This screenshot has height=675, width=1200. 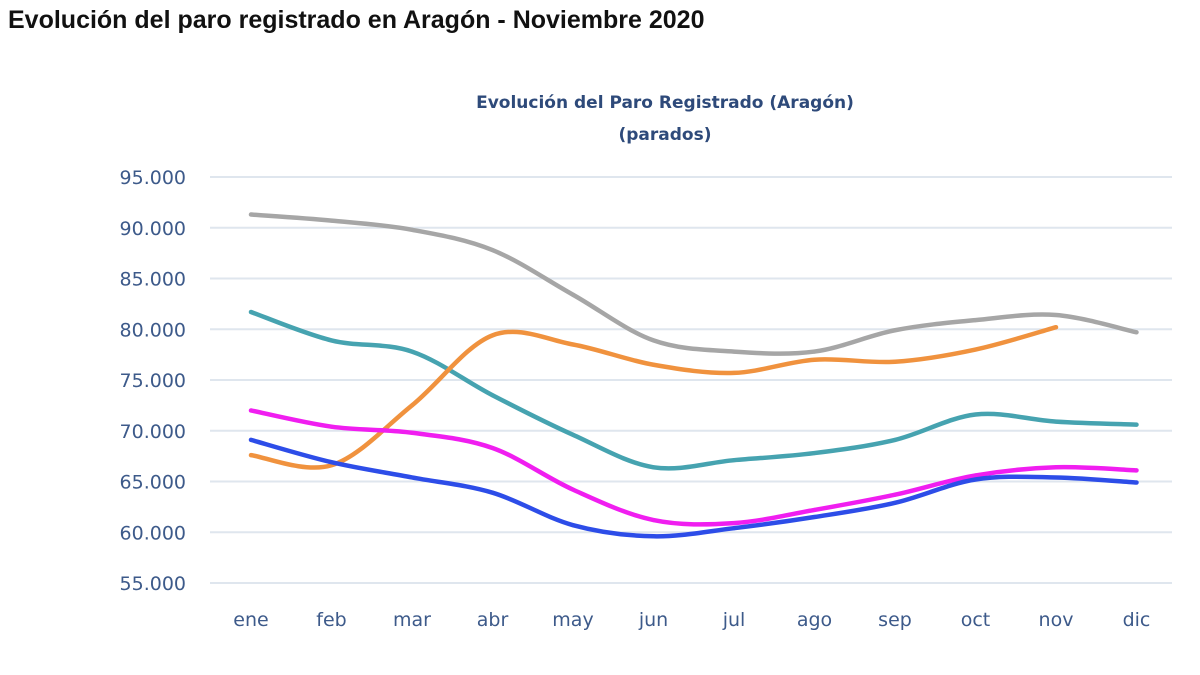 What do you see at coordinates (153, 533) in the screenshot?
I see `y-tick-label: 60.000` at bounding box center [153, 533].